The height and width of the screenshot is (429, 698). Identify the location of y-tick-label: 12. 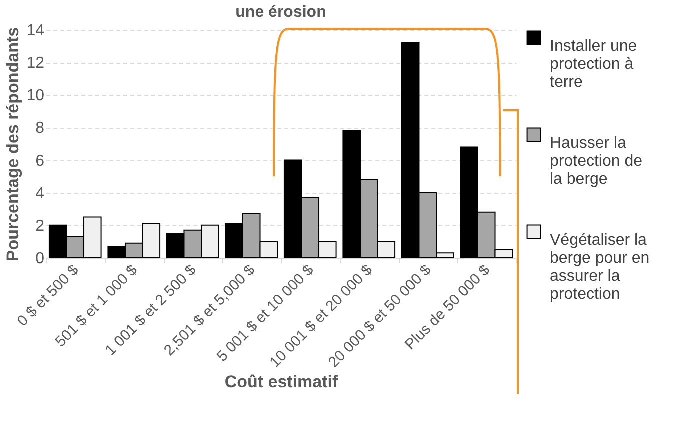
(35, 63).